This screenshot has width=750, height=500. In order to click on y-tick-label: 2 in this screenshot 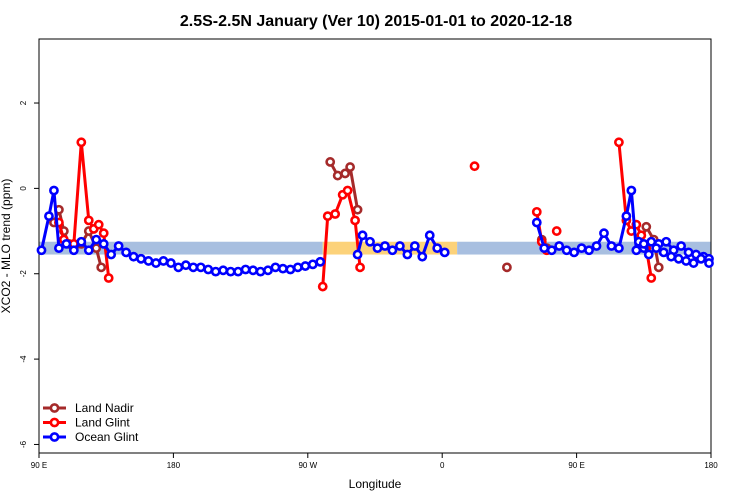, I will do `click(23, 102)`.